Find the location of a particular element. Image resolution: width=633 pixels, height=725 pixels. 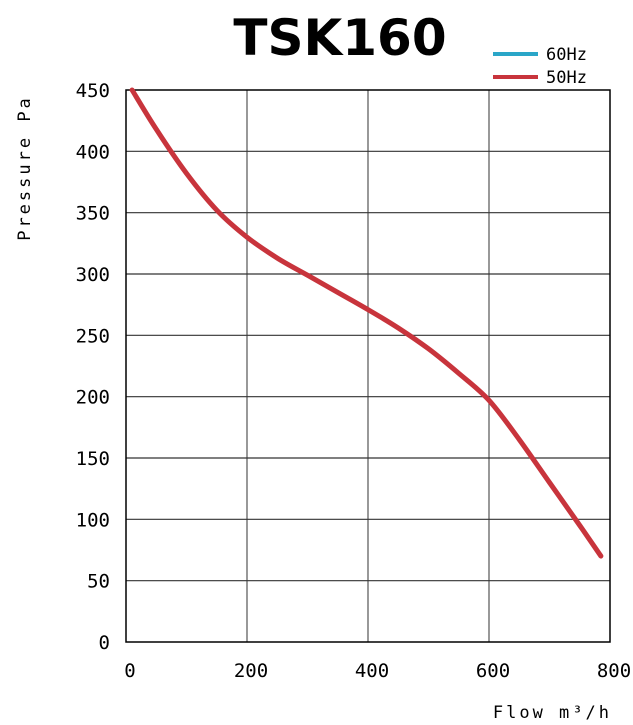

y-tick-labels: 0 50 100 150 200 250 300 350 400 450 is located at coordinates (93, 367).